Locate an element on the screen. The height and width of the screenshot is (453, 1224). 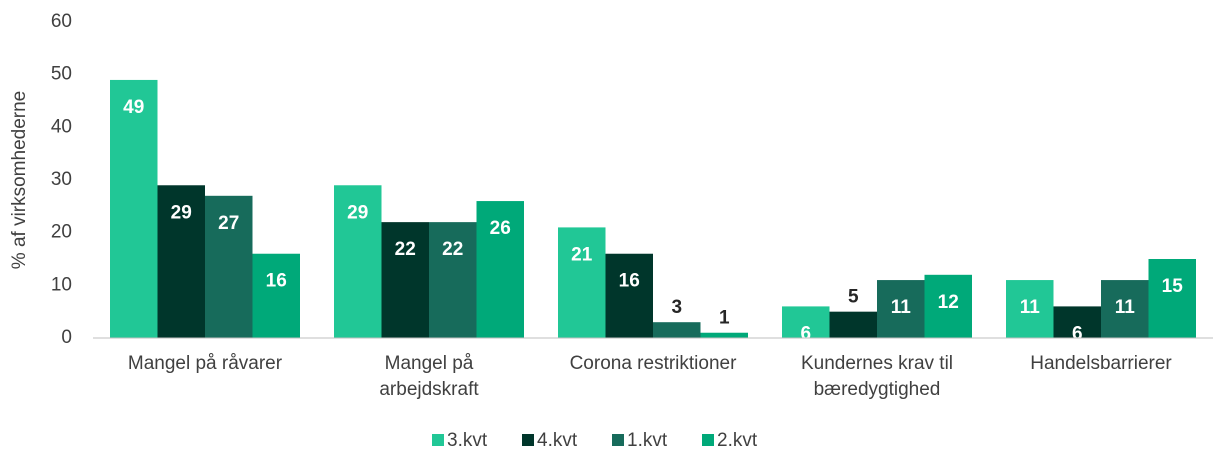
x-tick-label: Mangel på råvarer is located at coordinates (205, 363).